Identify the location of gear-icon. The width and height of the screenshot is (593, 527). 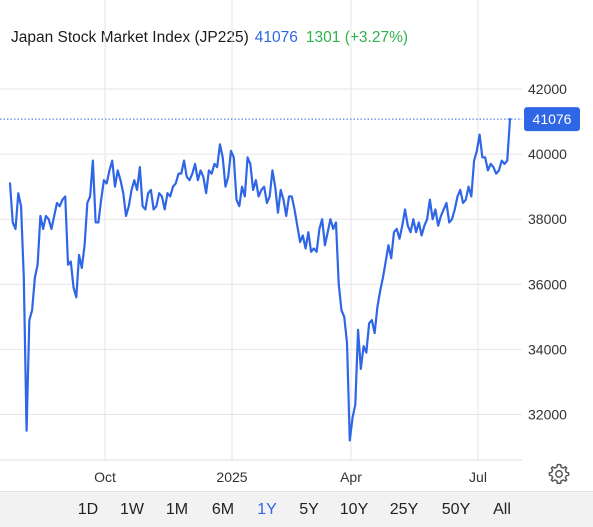
(559, 473).